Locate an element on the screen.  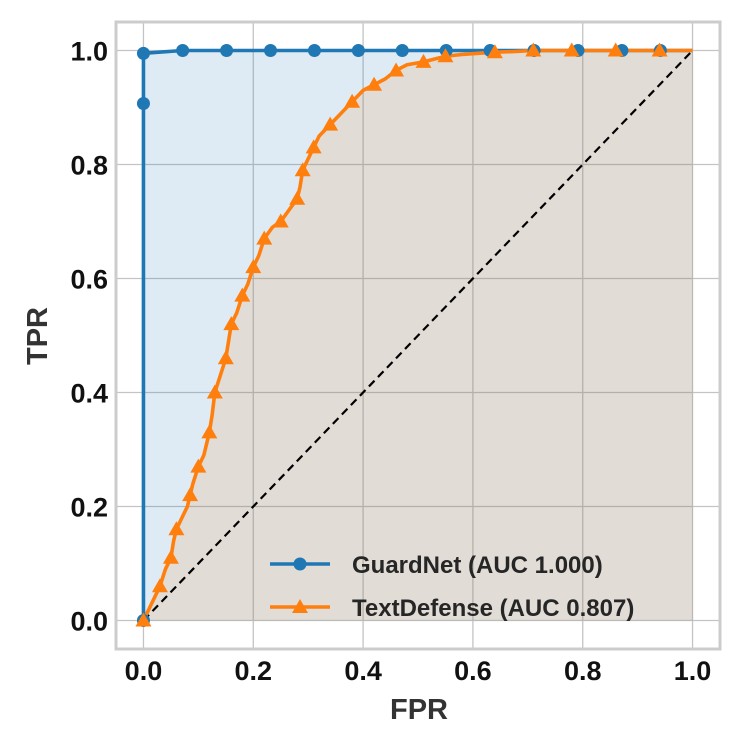
y-tick-label-1: 0.2 is located at coordinates (89, 508).